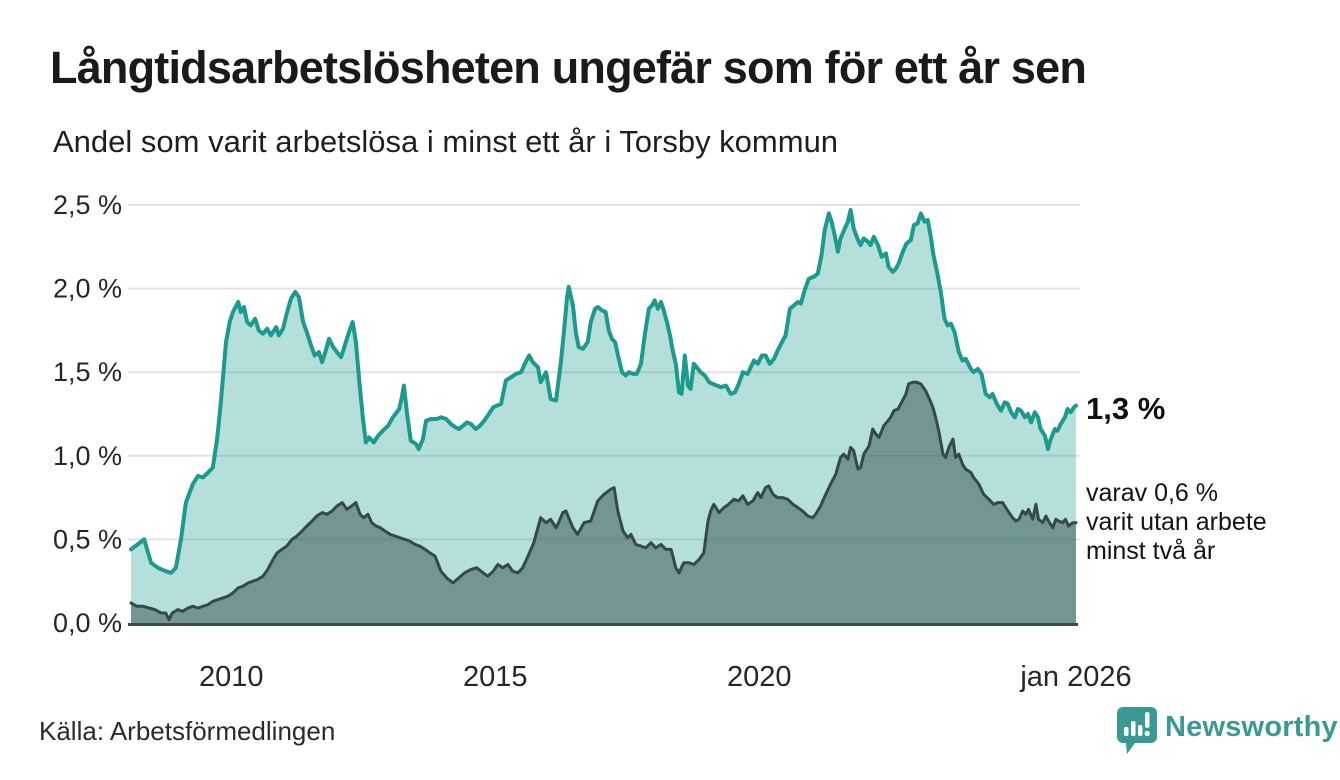  I want to click on y-tick-label: 1,5 %, so click(87, 372).